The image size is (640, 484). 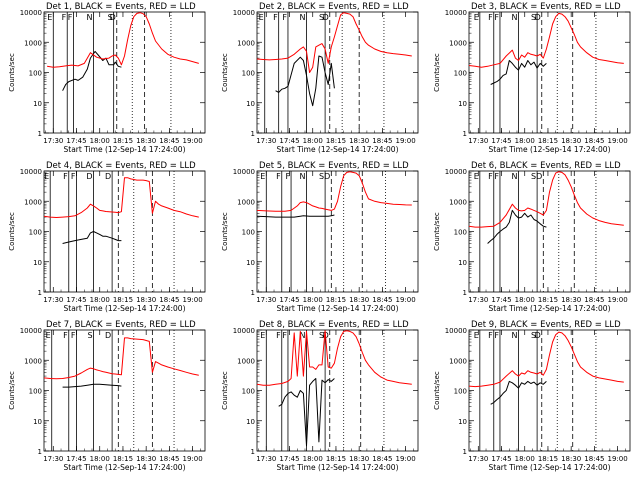 I want to click on panel-title: Det 8, BLACK = Events, RED = LLD, so click(x=334, y=325).